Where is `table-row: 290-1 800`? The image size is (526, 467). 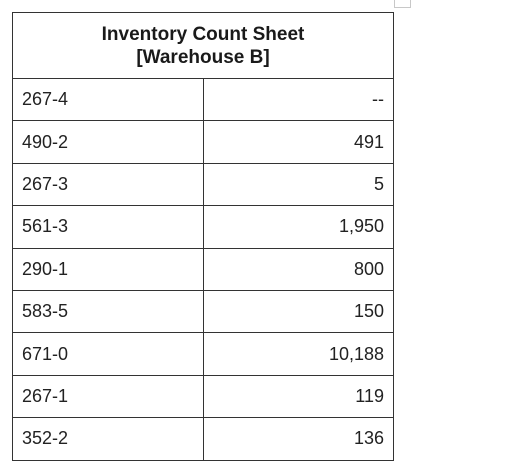
table-row: 290-1 800 is located at coordinates (203, 269).